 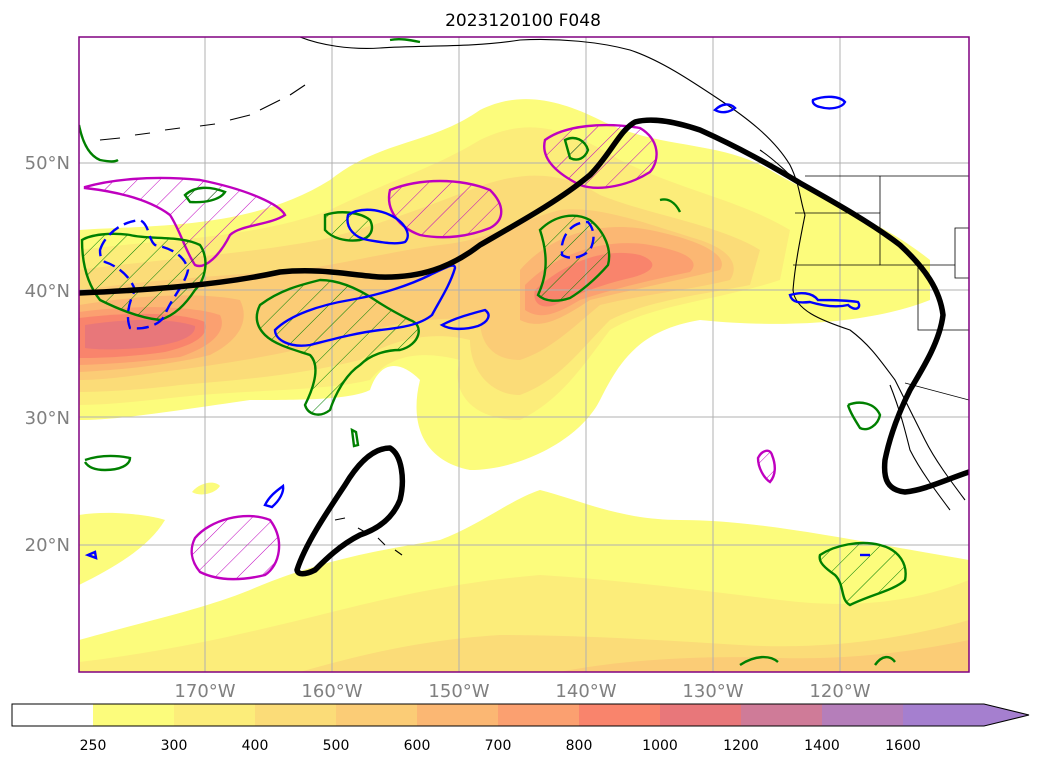 I want to click on lat-label-30: 30°N, so click(x=47, y=418).